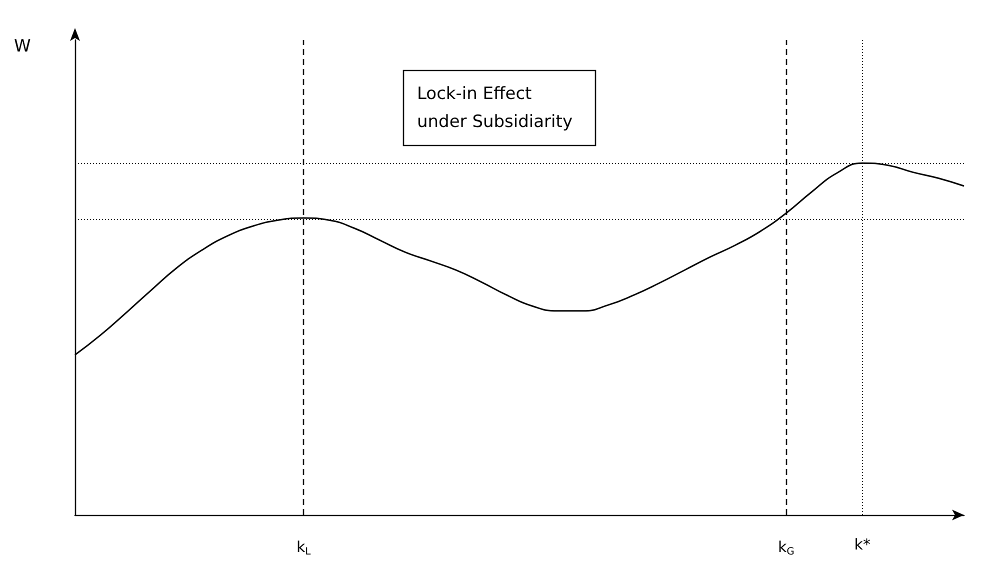  I want to click on x-tick-label: k*, so click(862, 545).